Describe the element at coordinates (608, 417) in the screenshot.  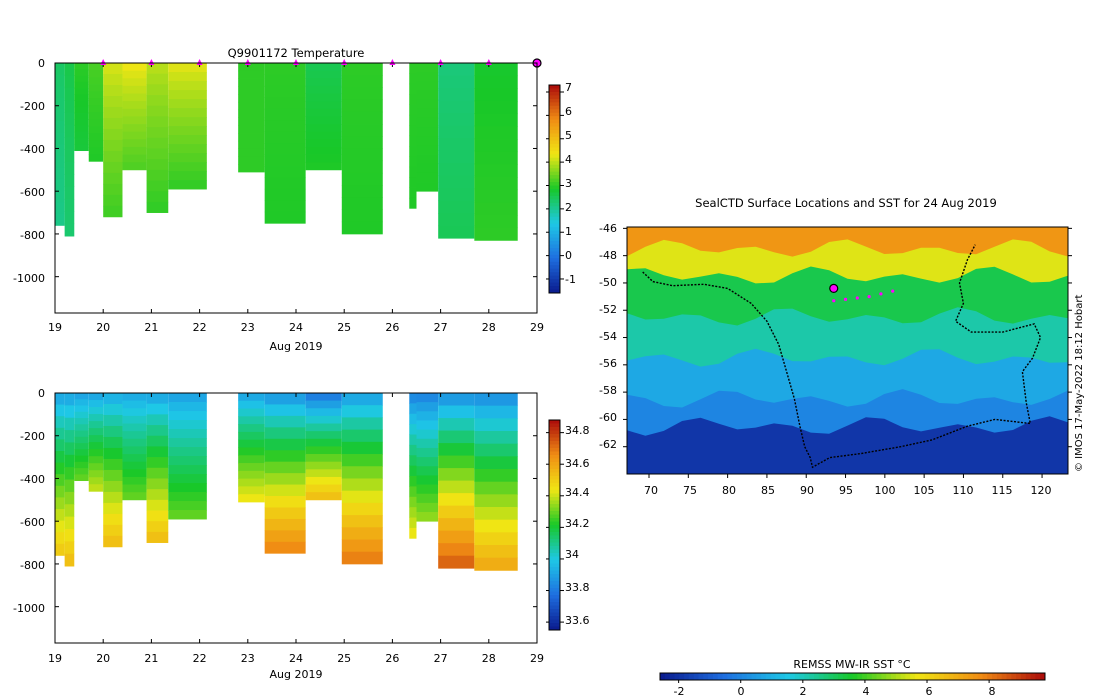
I see `lat-tick-label: -60` at that location.